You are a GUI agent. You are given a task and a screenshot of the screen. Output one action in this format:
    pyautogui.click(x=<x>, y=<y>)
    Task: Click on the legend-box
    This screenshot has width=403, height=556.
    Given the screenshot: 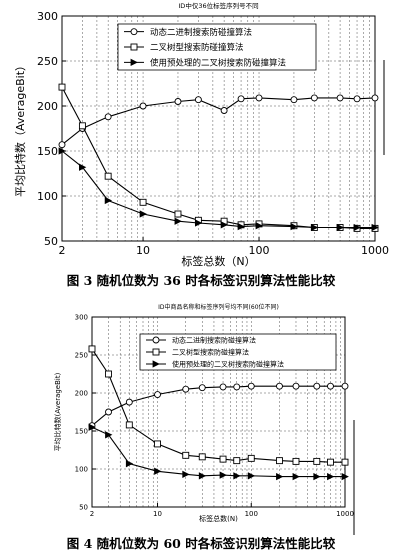 What is the action you would take?
    pyautogui.click(x=238, y=352)
    